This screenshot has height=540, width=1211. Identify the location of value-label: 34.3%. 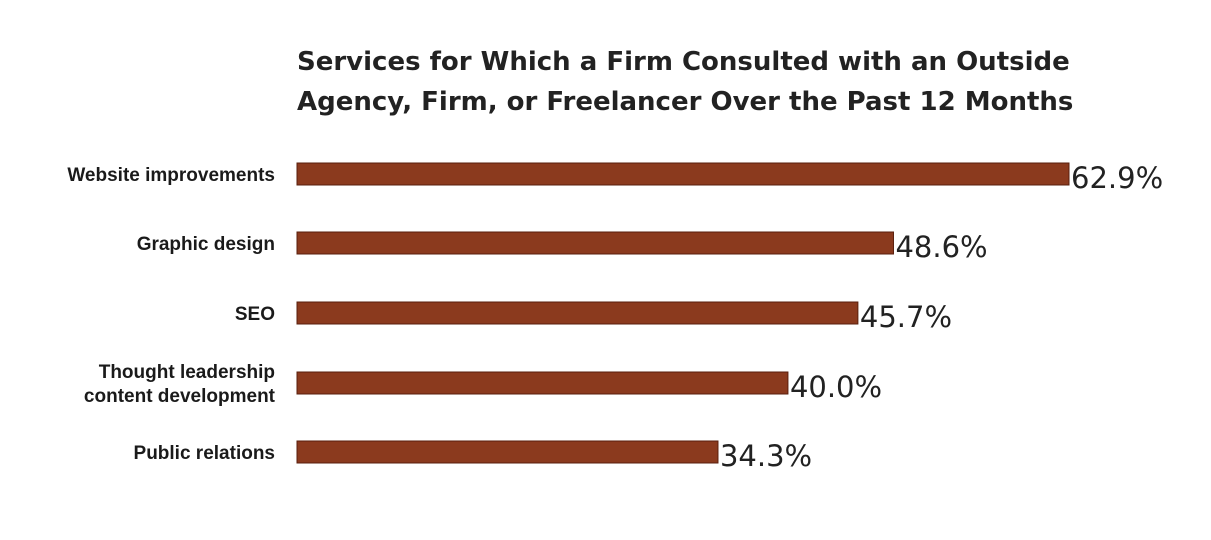
(766, 456).